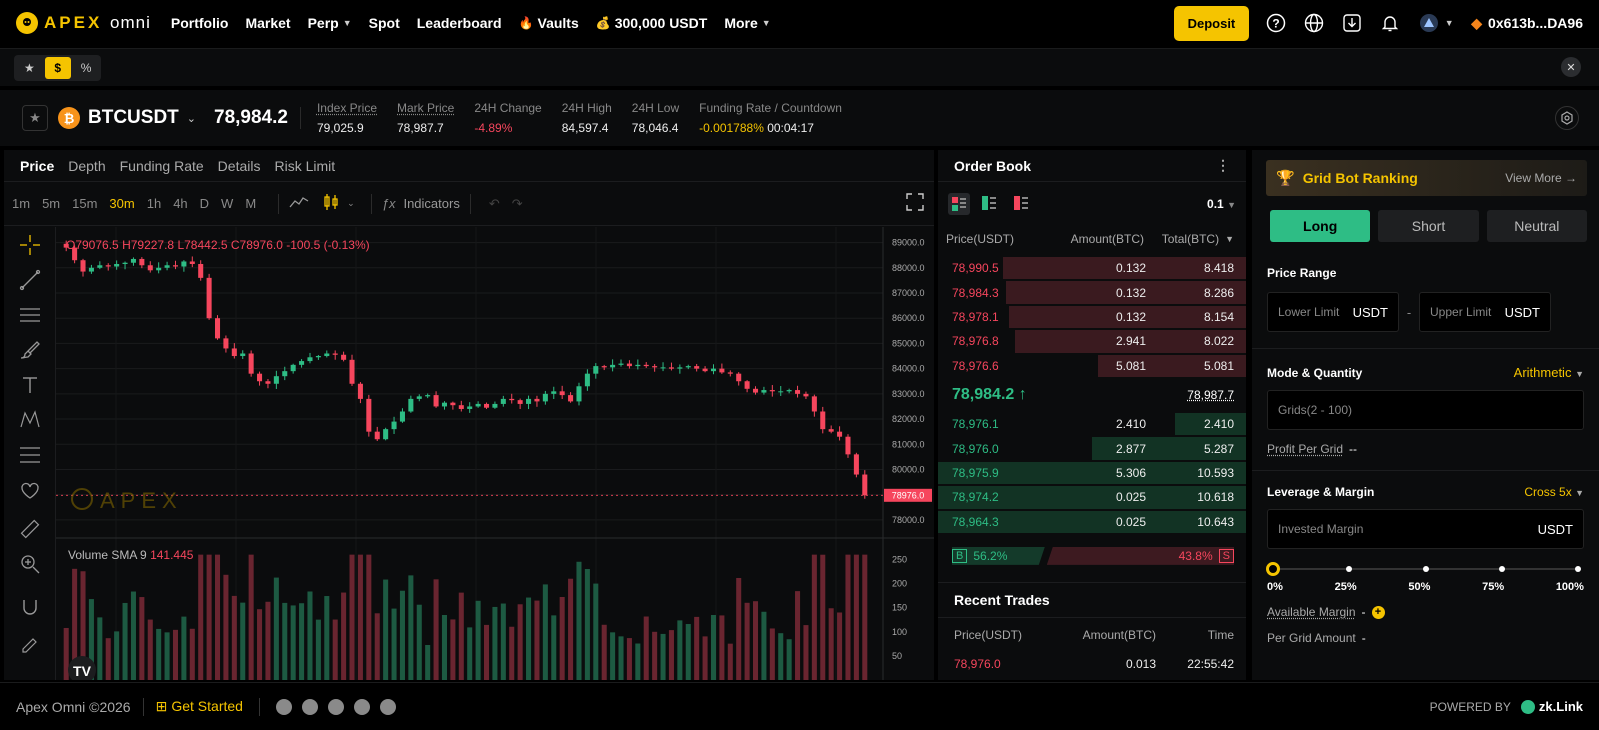 The height and width of the screenshot is (730, 1599). I want to click on slider-tick-label: 50%, so click(1419, 587).